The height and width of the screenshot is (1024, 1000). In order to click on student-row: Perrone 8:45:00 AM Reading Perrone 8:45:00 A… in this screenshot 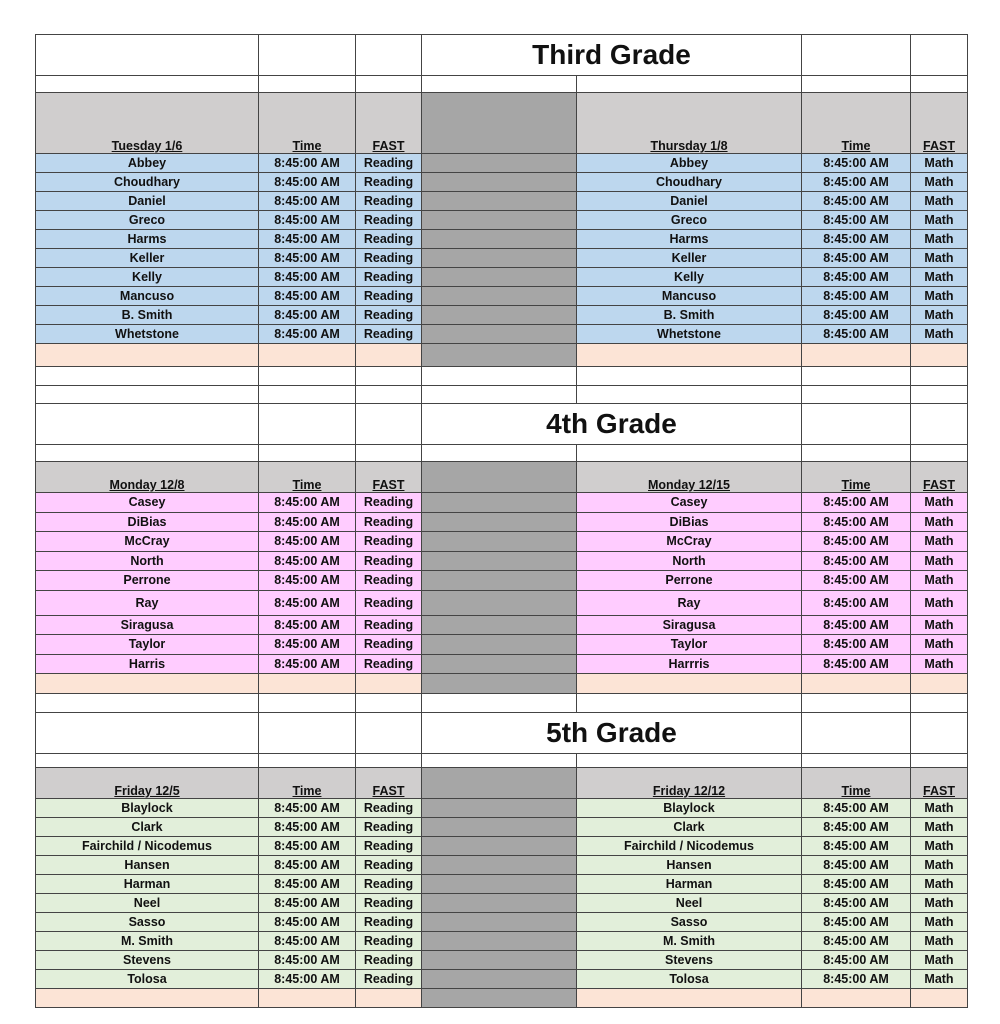, I will do `click(501, 580)`.